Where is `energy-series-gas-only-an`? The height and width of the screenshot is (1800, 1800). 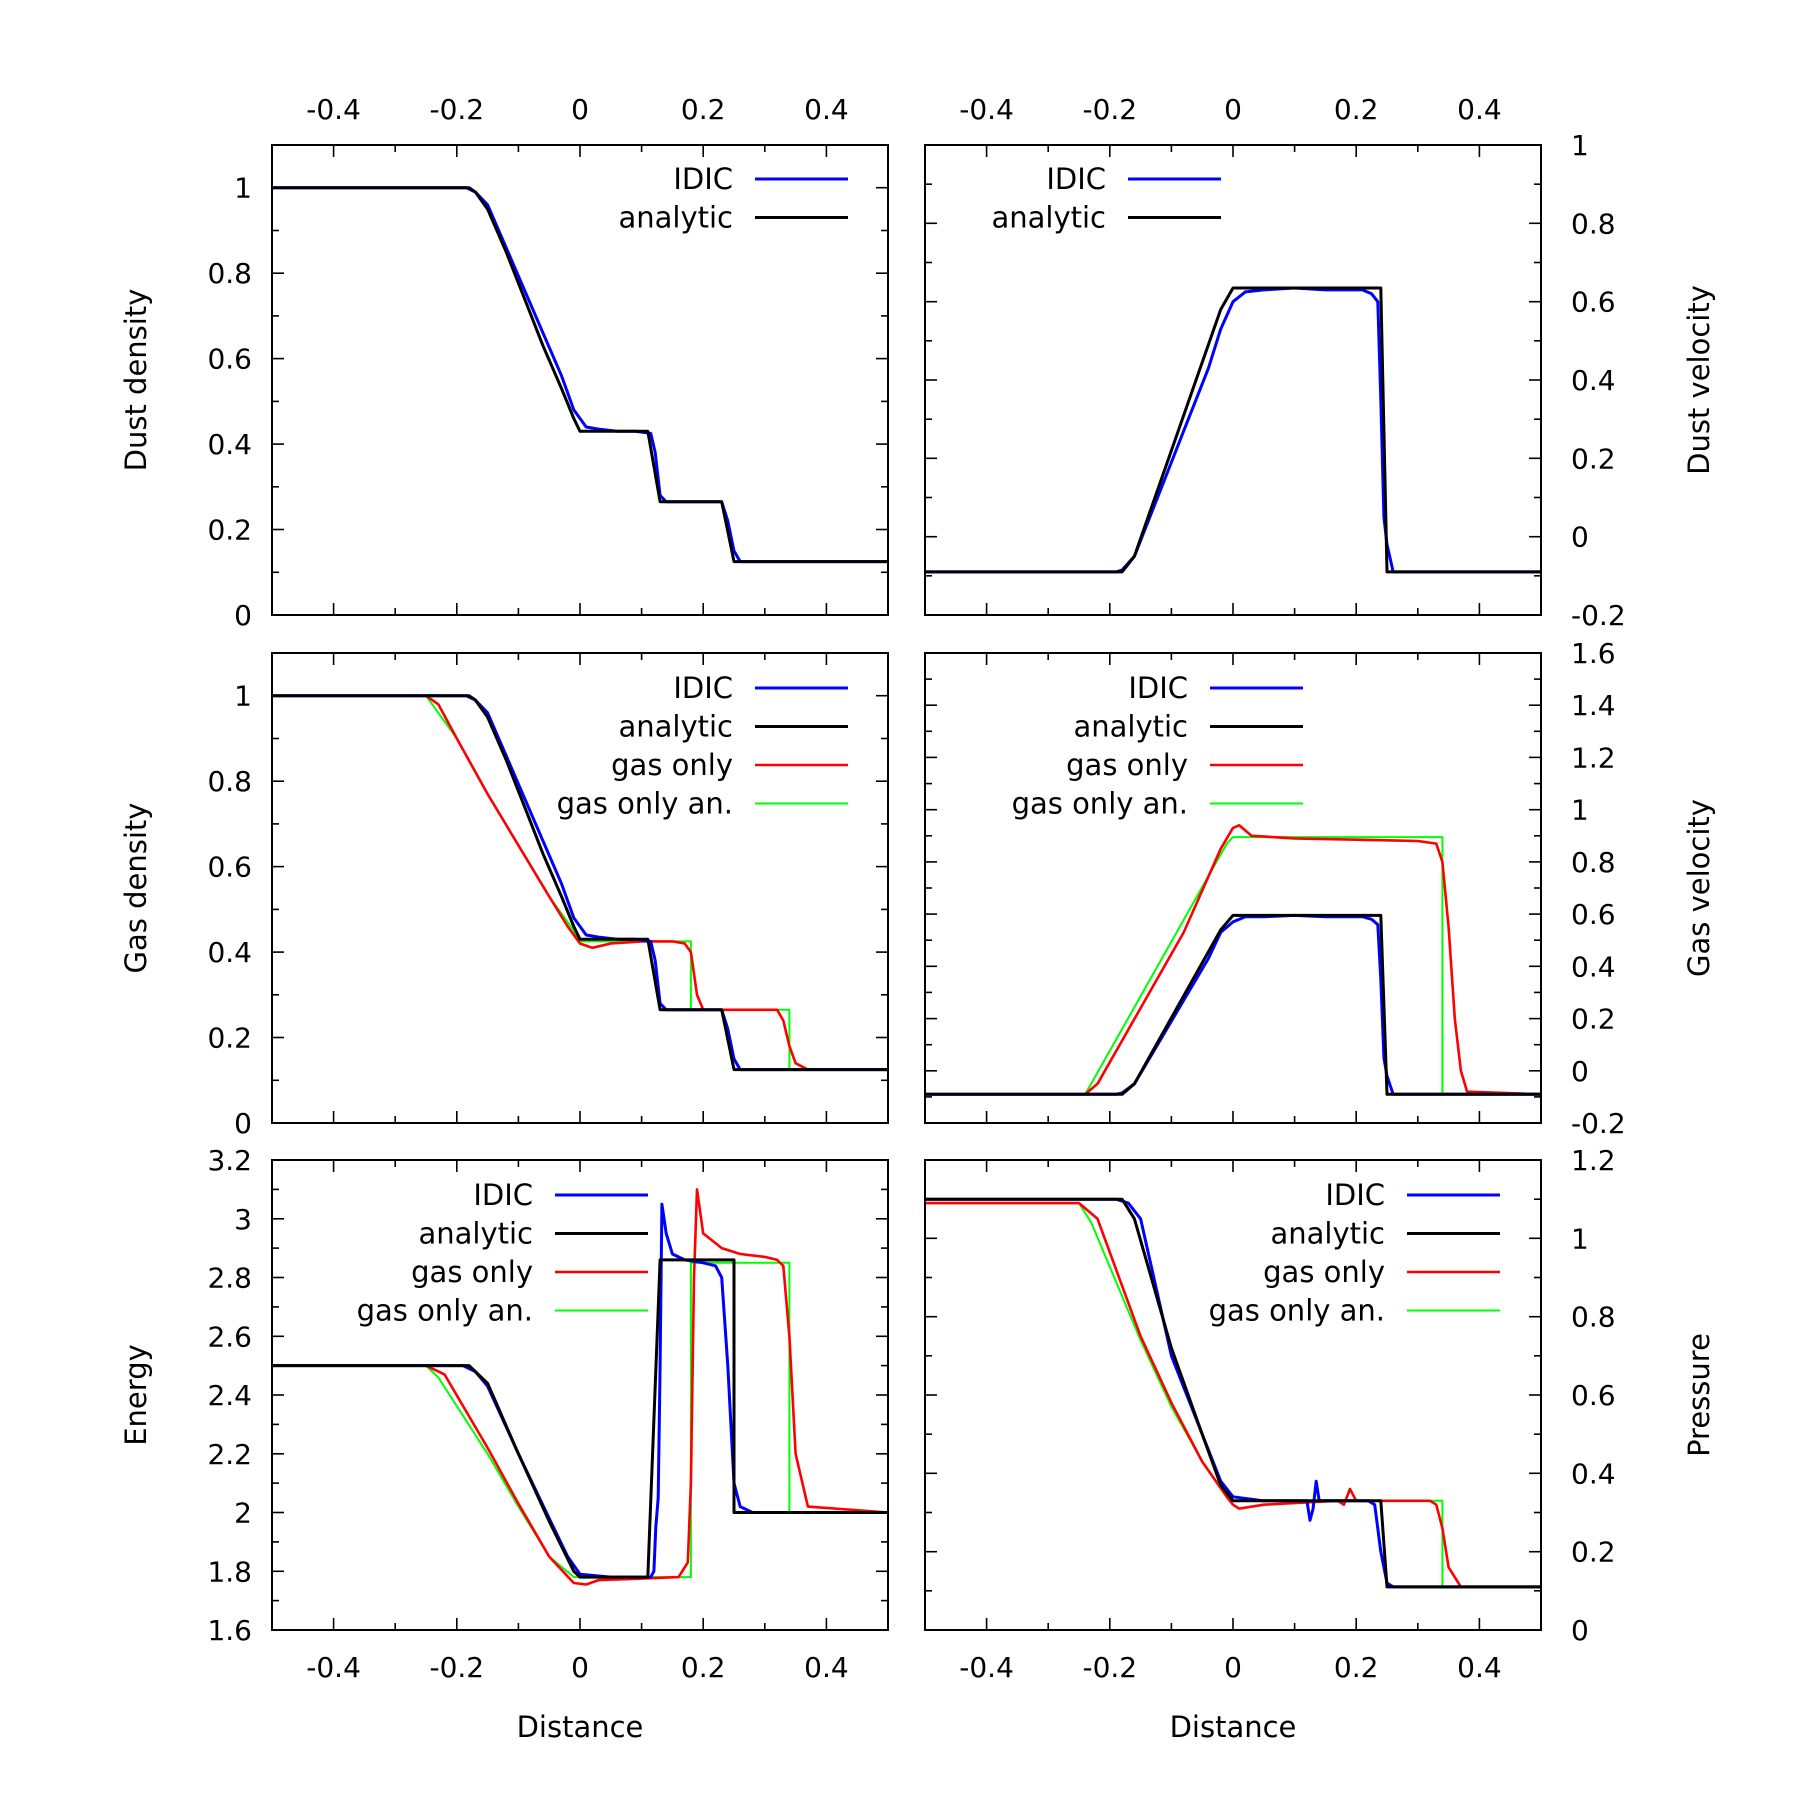
energy-series-gas-only-an is located at coordinates (580, 1420).